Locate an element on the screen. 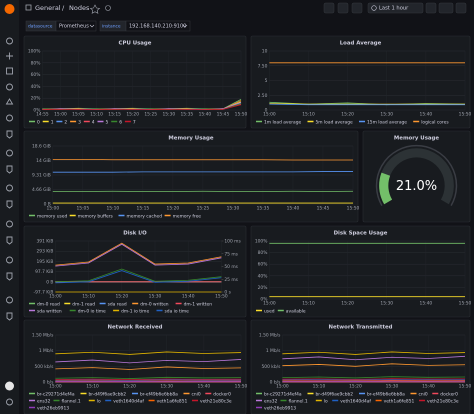  variable-value: Prometheus is located at coordinates (74, 27).